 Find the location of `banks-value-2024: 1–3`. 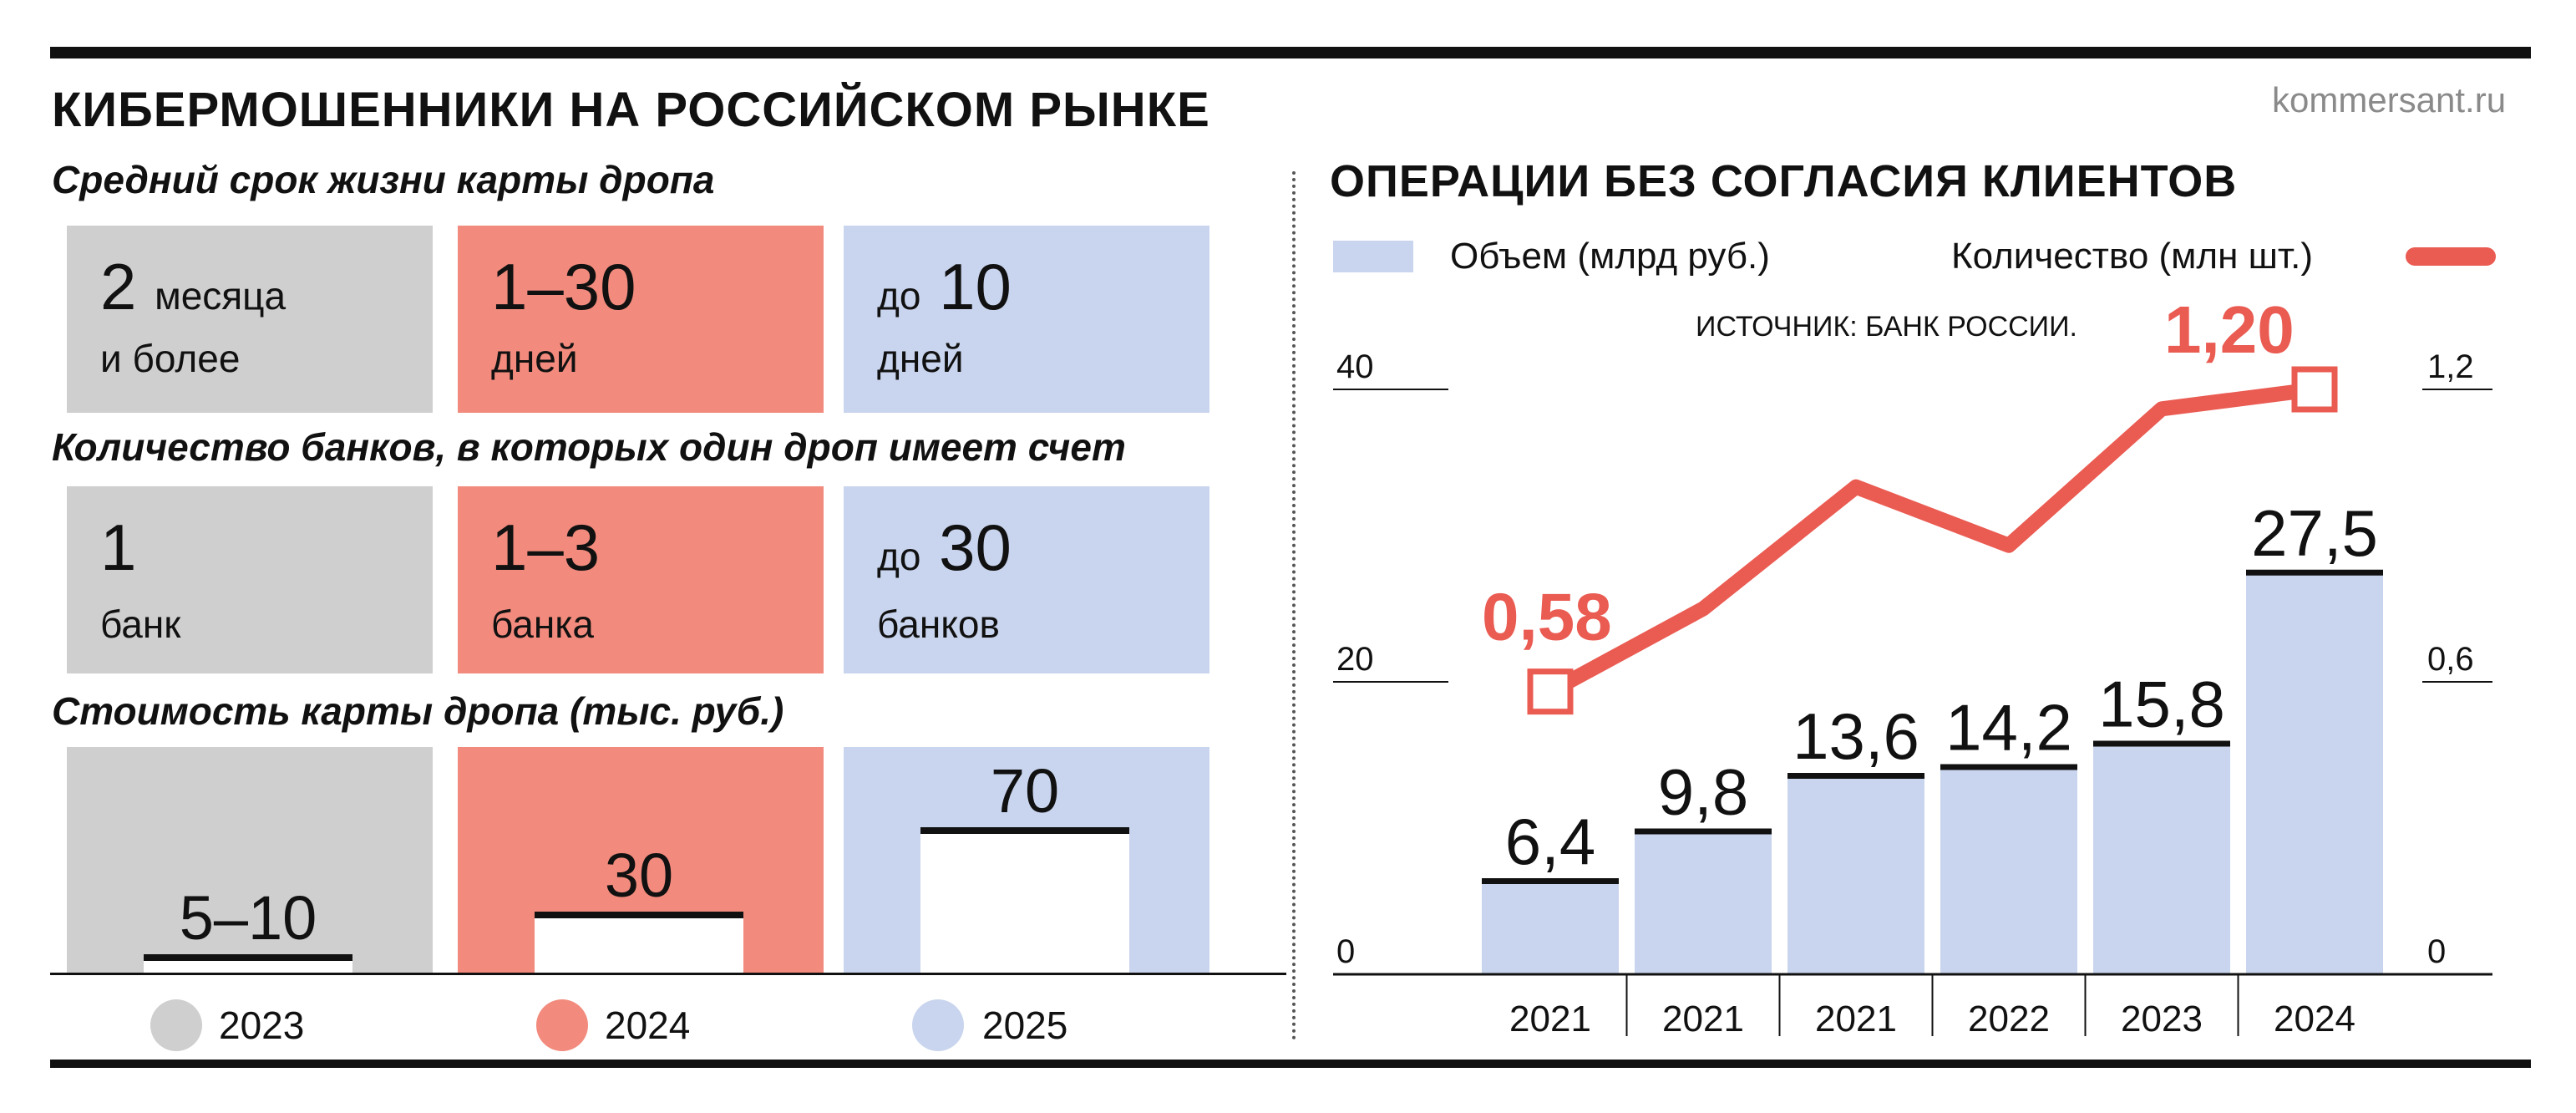

banks-value-2024: 1–3 is located at coordinates (546, 547).